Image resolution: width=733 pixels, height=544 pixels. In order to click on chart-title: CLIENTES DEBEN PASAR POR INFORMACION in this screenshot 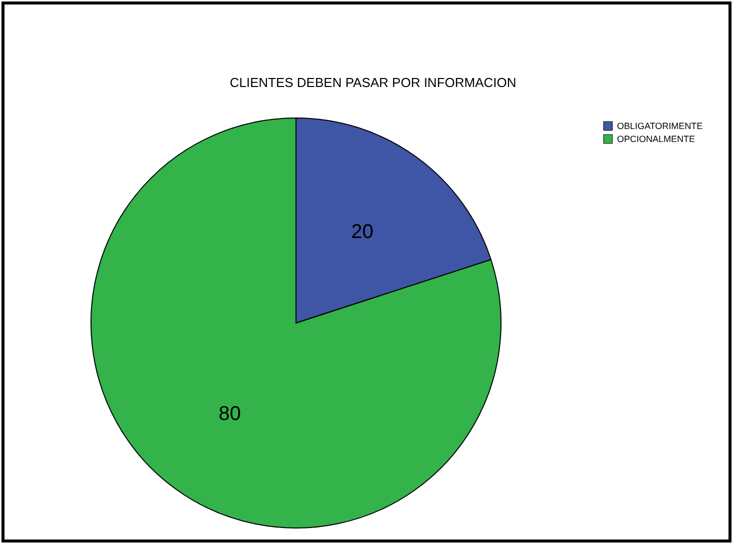, I will do `click(373, 82)`.